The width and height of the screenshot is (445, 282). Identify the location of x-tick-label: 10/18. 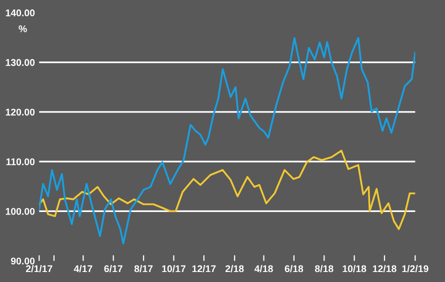
(354, 268).